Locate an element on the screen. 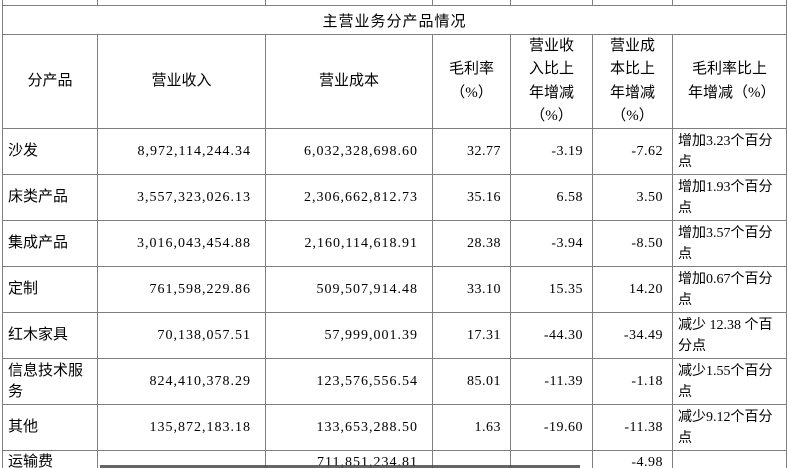 The image size is (788, 468). product-name-cell: 集成产品 is located at coordinates (50, 243).